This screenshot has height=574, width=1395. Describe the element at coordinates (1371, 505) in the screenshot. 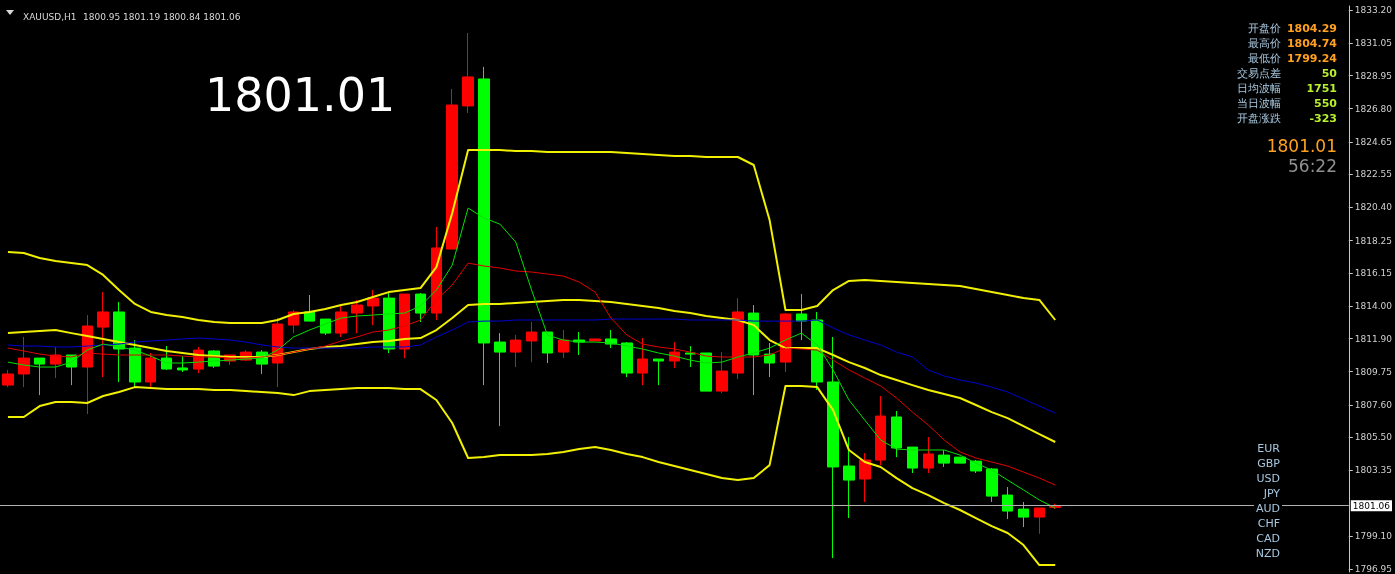

I see `ref-line-label: 1801.06` at that location.